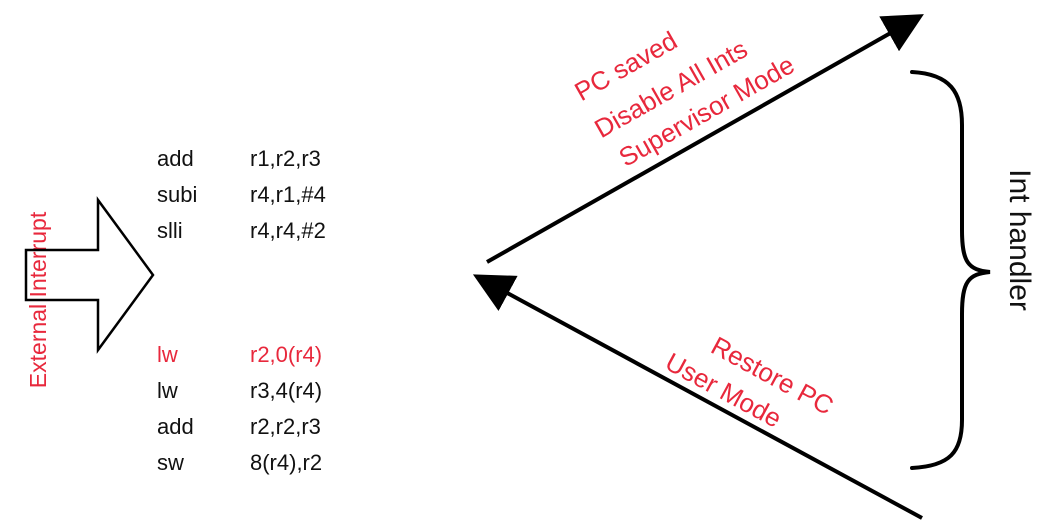  I want to click on instr-op: sw, so click(170, 462).